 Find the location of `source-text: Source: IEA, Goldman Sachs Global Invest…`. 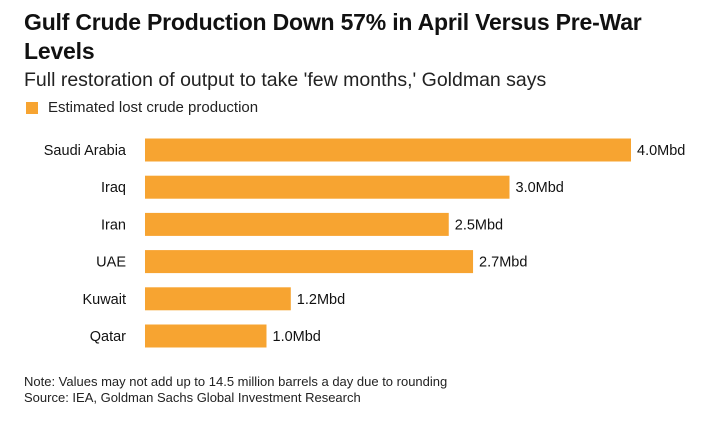

source-text: Source: IEA, Goldman Sachs Global Invest… is located at coordinates (192, 397).